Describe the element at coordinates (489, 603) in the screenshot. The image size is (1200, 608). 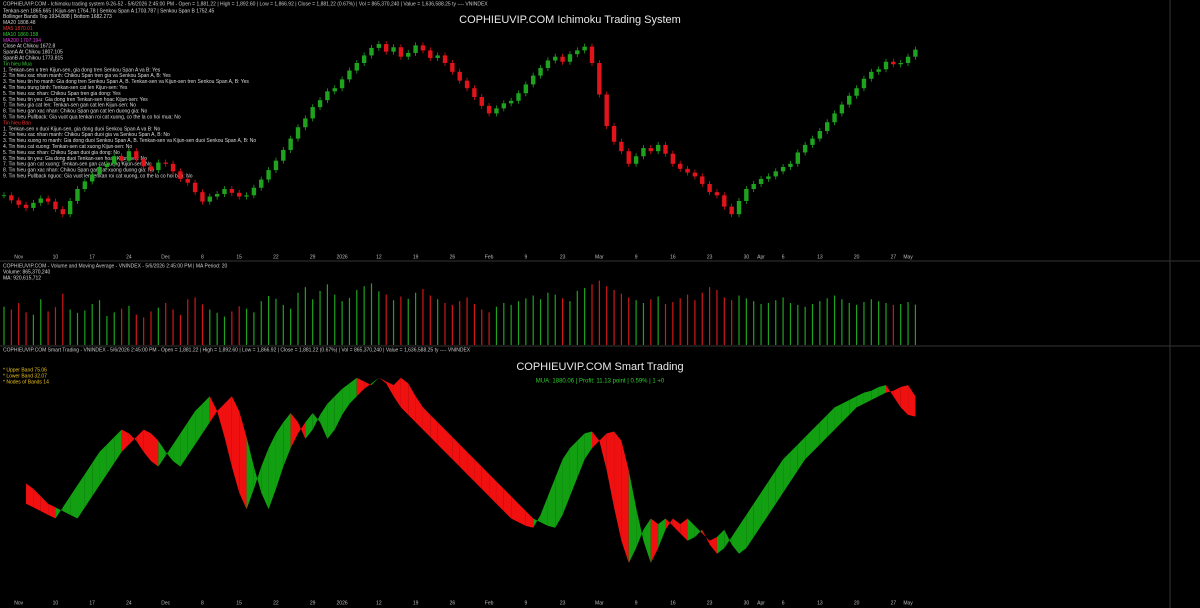
I see `x-tick-label: Feb` at that location.